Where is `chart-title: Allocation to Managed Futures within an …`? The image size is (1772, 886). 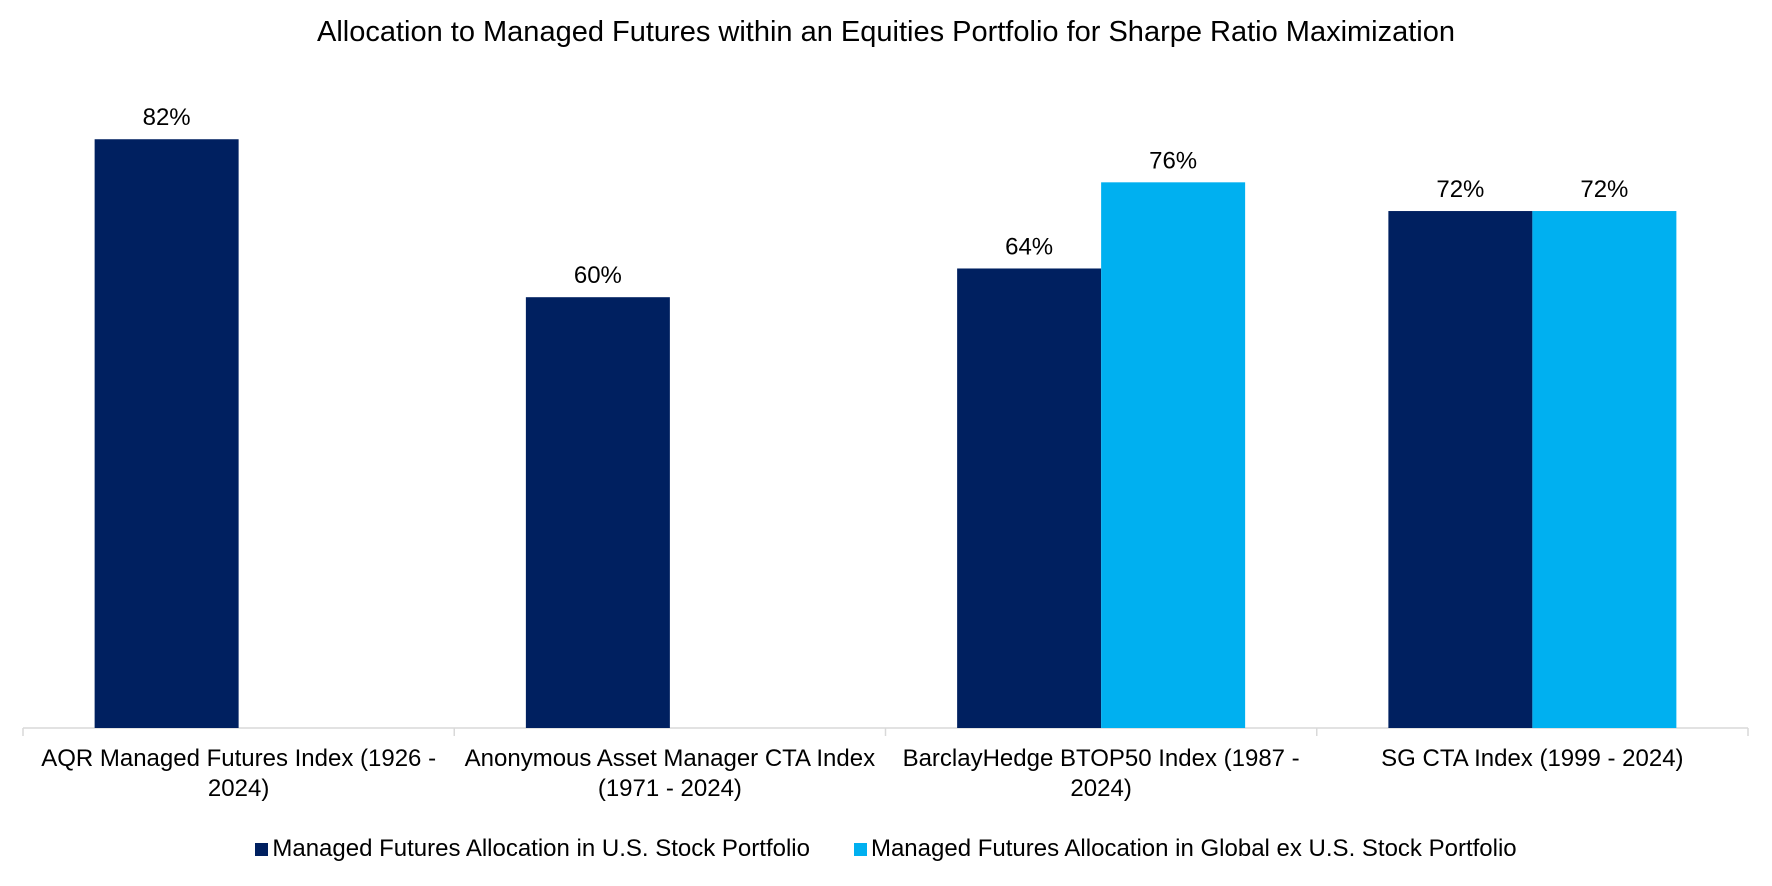
chart-title: Allocation to Managed Futures within an … is located at coordinates (886, 32).